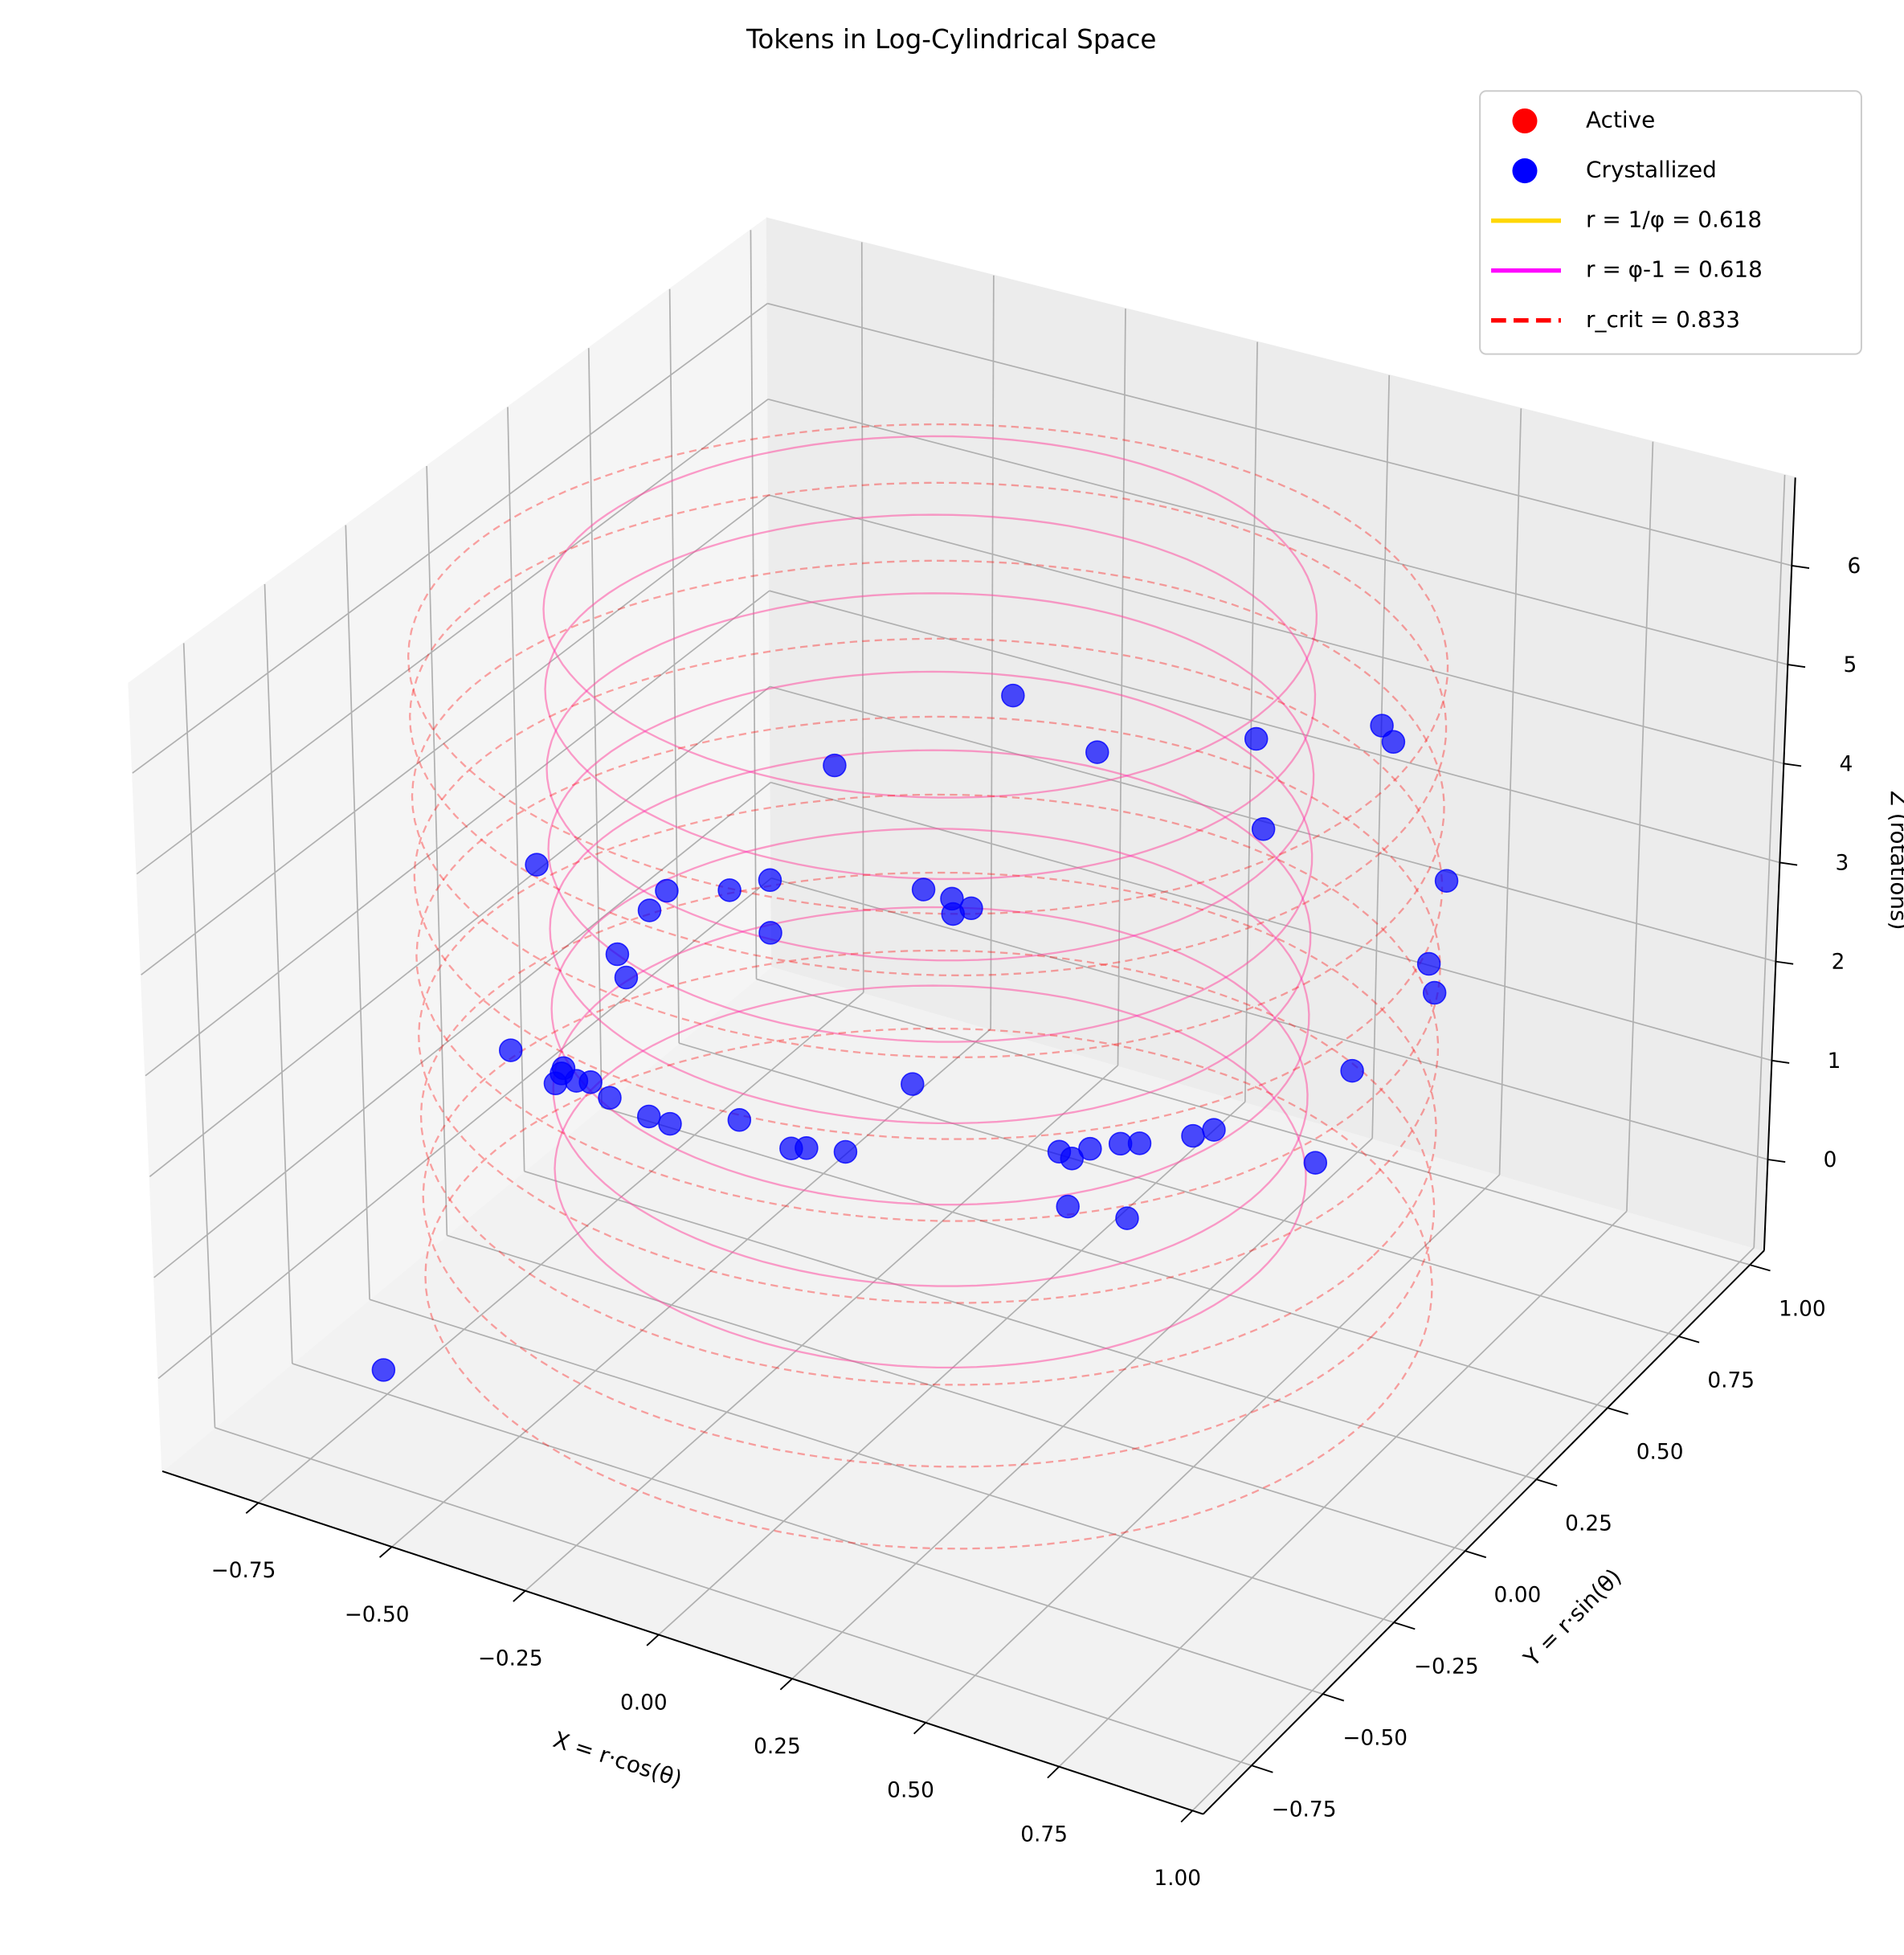 The image size is (1904, 1955). What do you see at coordinates (1304, 1810) in the screenshot?
I see `y-tick-label: −0.75` at bounding box center [1304, 1810].